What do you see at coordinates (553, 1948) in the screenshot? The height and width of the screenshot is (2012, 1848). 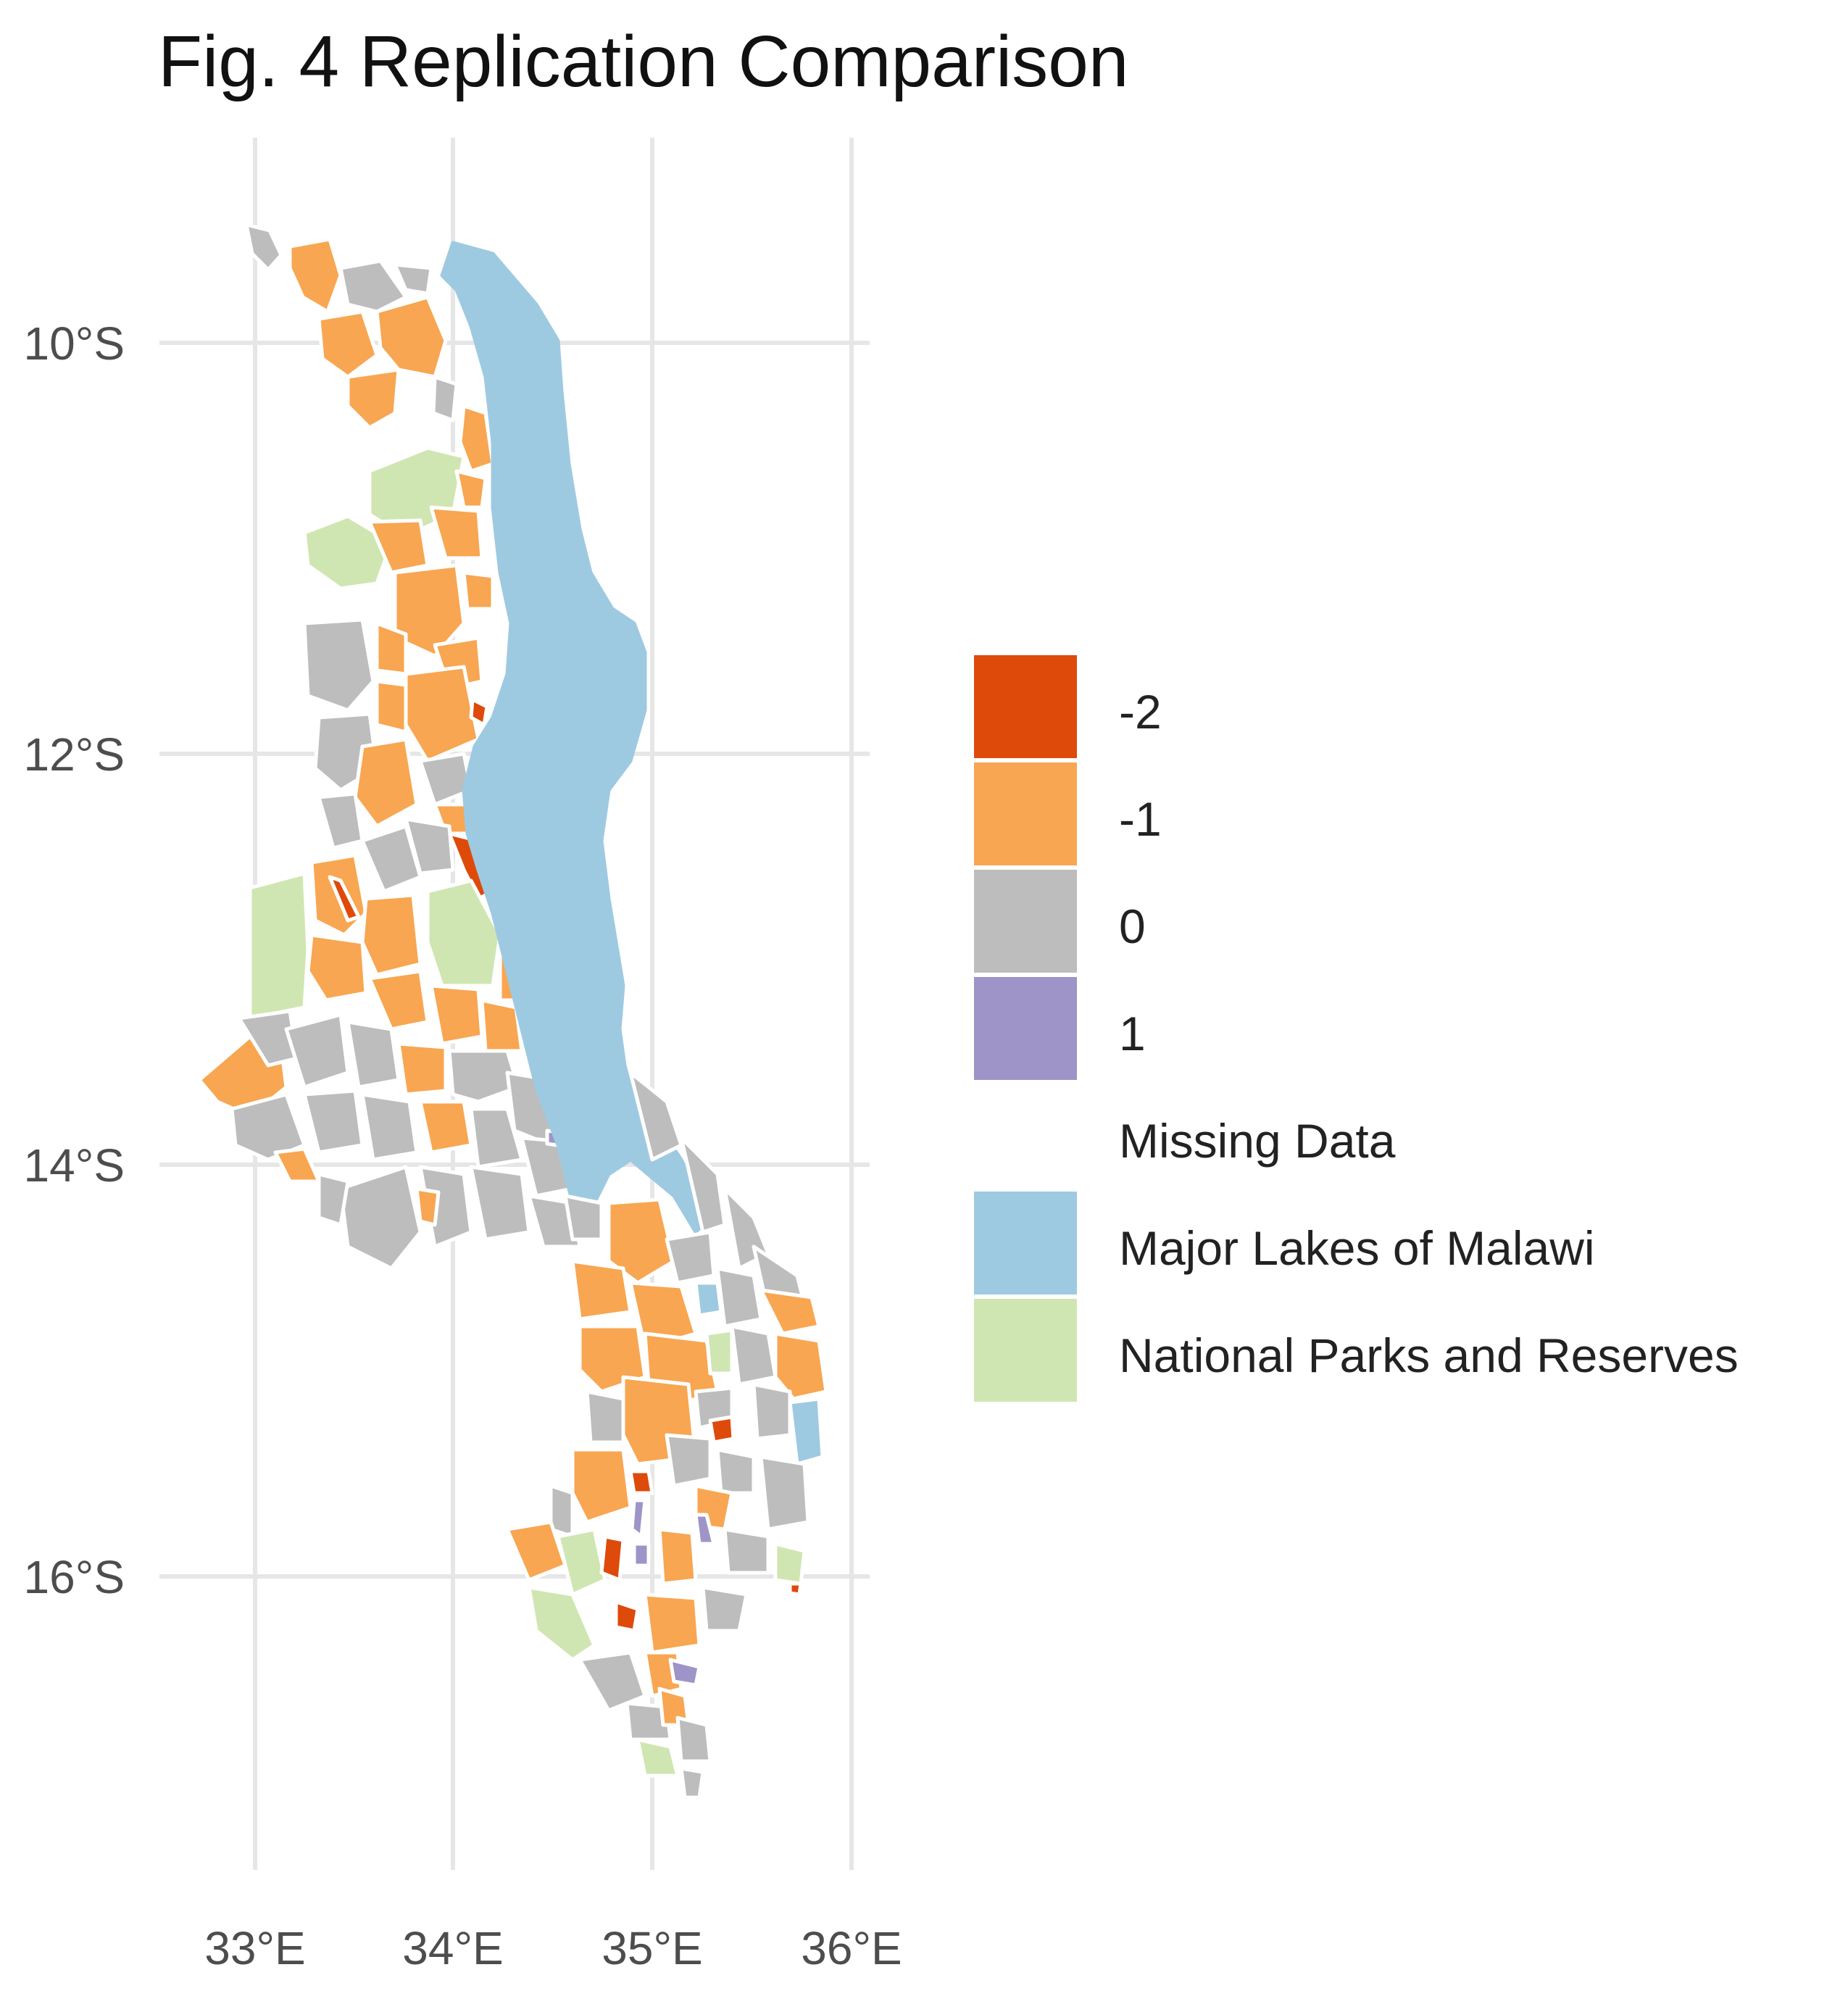 I see `x-axis: 33°E 34°E 35°E 36°E` at bounding box center [553, 1948].